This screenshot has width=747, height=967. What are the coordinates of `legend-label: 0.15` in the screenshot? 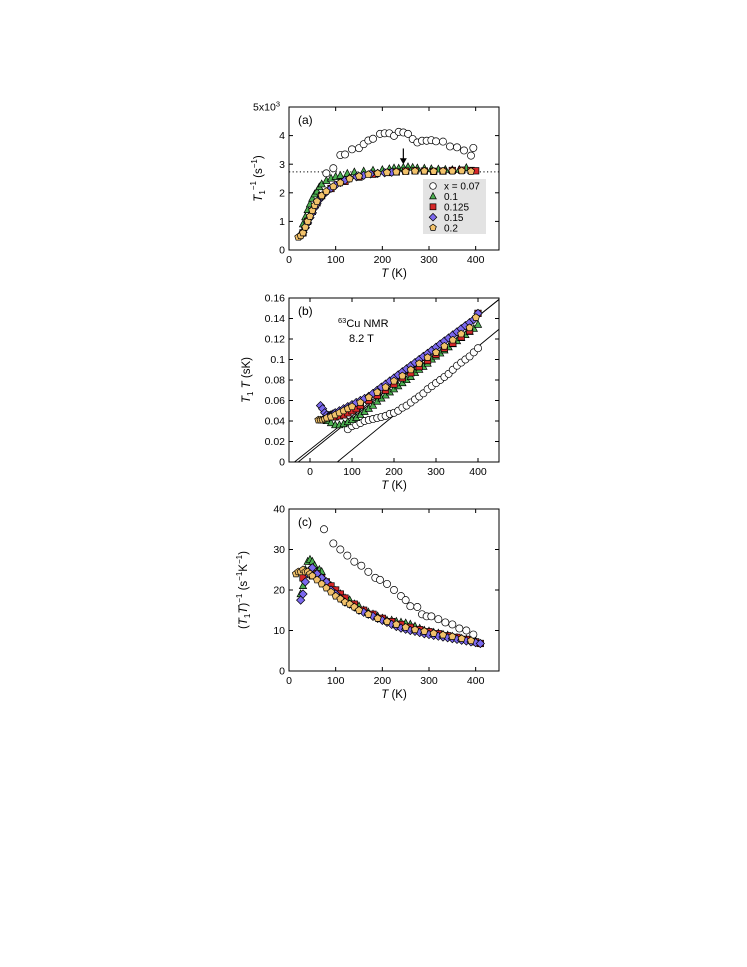 It's located at (454, 218).